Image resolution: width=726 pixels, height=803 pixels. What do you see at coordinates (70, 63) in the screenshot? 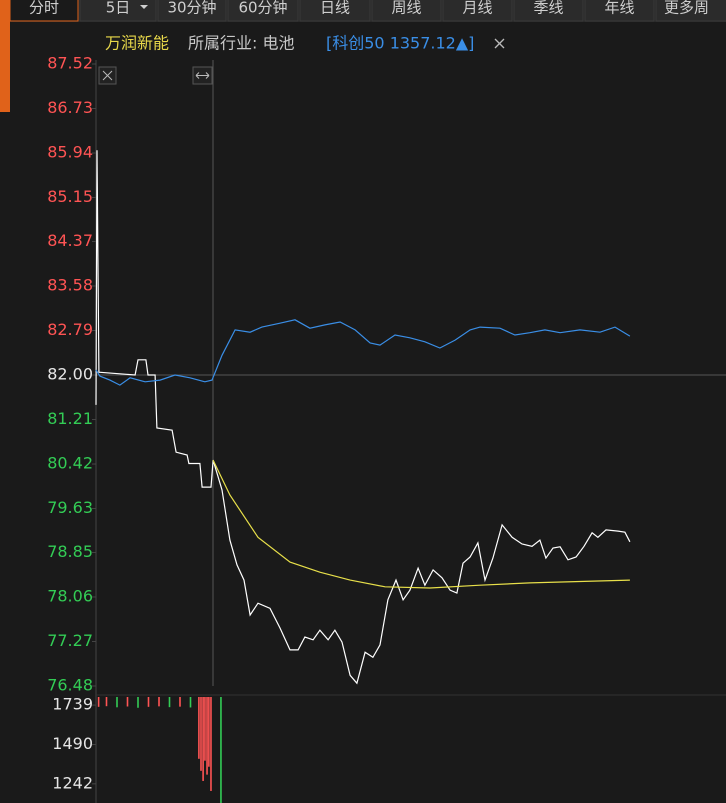
I see `y-tick-label: 87.52` at bounding box center [70, 63].